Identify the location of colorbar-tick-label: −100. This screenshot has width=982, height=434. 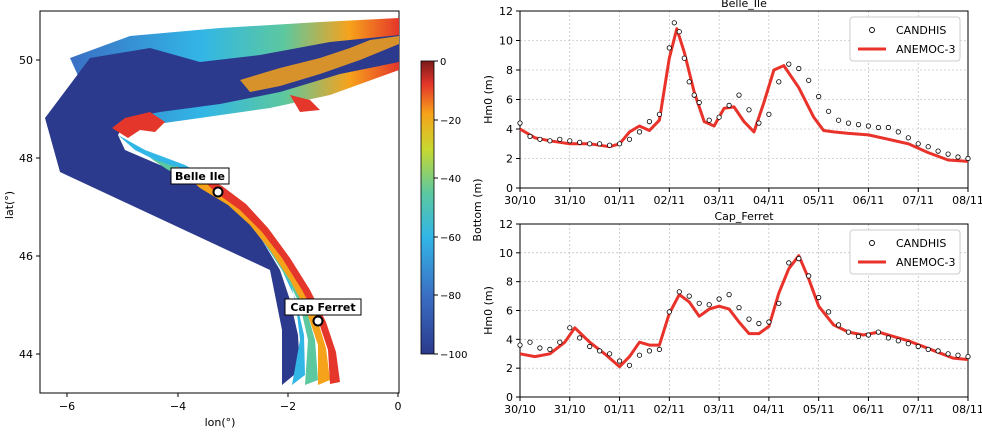
(453, 355).